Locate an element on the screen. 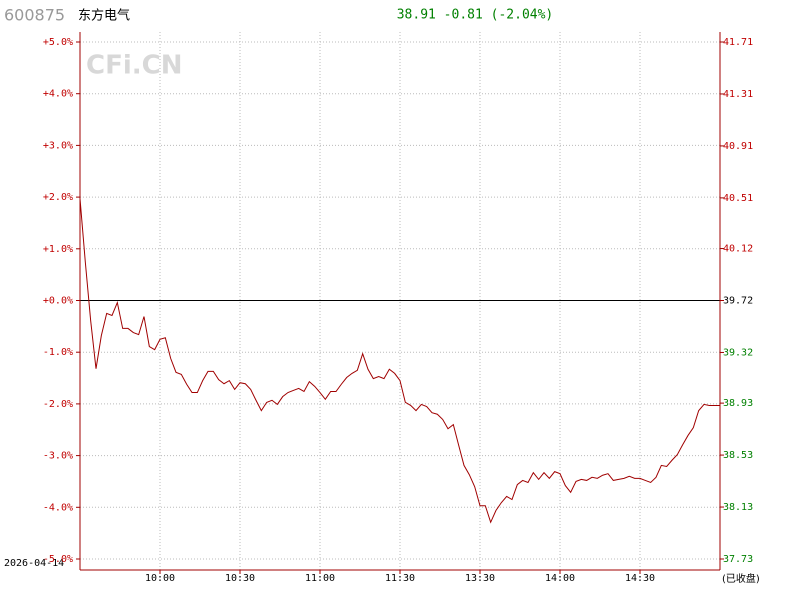 Image resolution: width=800 pixels, height=600 pixels. status: (已收盘) is located at coordinates (741, 578).